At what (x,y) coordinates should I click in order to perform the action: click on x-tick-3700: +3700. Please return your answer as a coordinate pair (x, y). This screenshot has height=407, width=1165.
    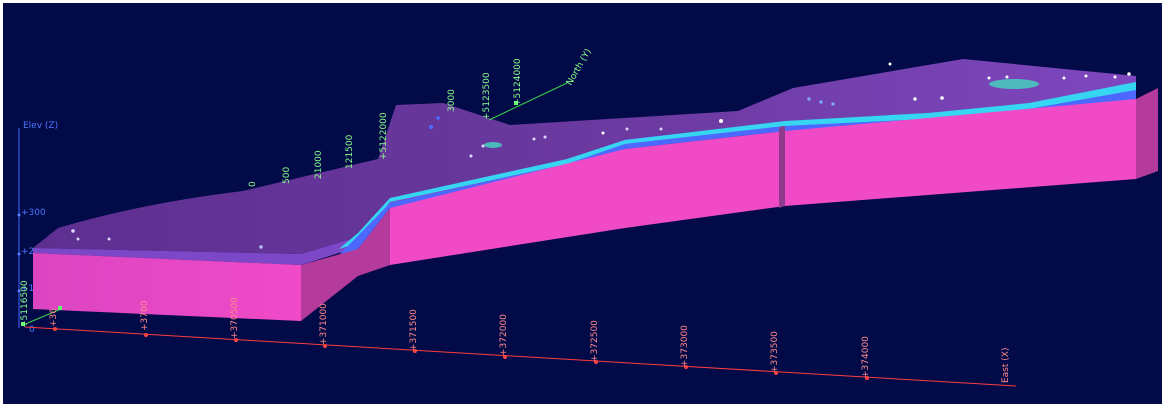
    Looking at the image, I should click on (145, 315).